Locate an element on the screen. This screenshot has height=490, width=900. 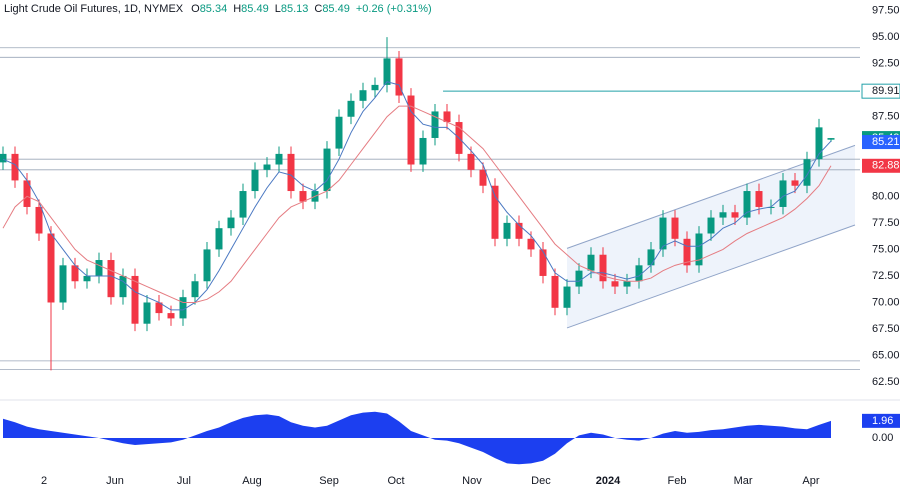
ma-tag: 82.88 is located at coordinates (886, 166).